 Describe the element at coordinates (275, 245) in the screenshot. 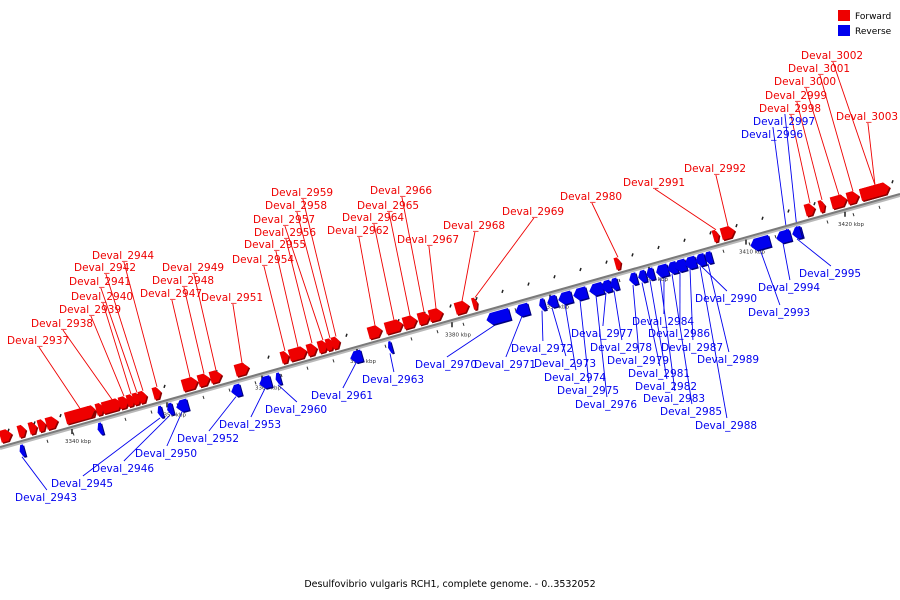

I see `gene-label: Deval_2955` at that location.